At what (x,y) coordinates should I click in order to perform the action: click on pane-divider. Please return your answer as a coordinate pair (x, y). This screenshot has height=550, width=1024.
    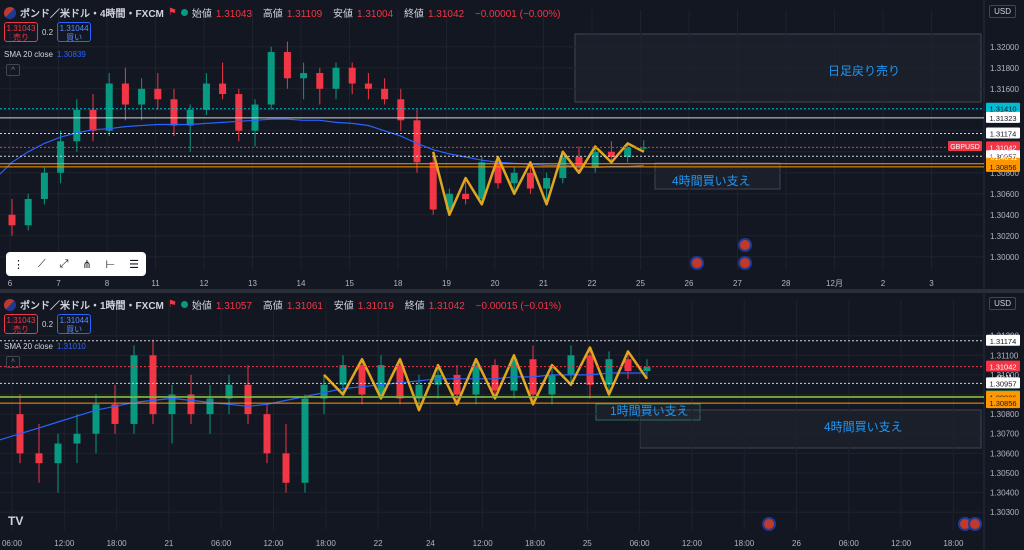
    Looking at the image, I should click on (512, 291).